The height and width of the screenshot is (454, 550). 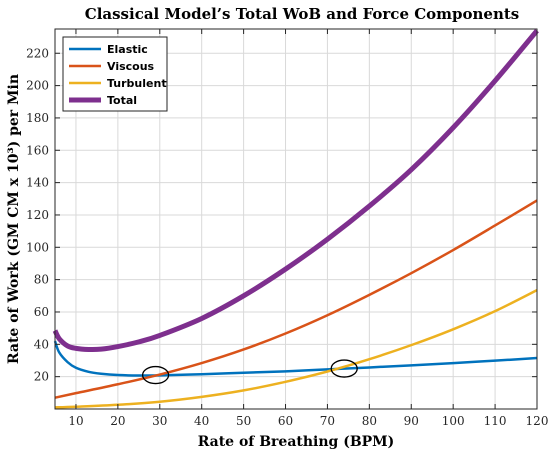 What do you see at coordinates (159, 421) in the screenshot?
I see `x-tick-label: 30` at bounding box center [159, 421].